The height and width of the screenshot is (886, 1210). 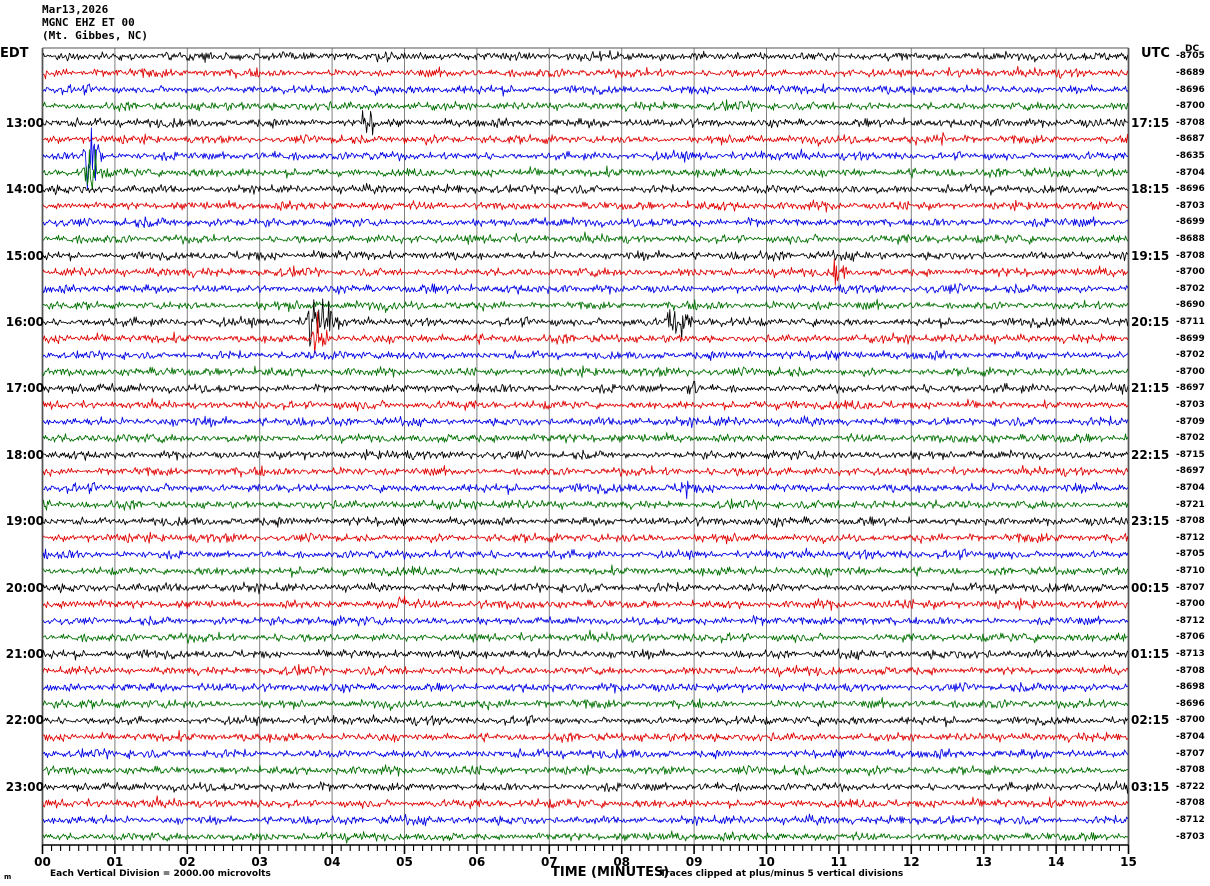 I want to click on left-time-label: 21:00, so click(x=24, y=654).